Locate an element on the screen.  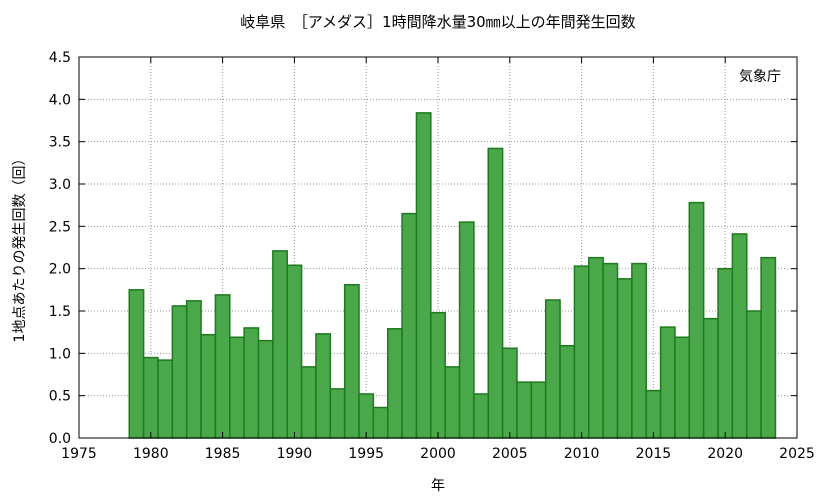
bar-2000 is located at coordinates (438, 375).